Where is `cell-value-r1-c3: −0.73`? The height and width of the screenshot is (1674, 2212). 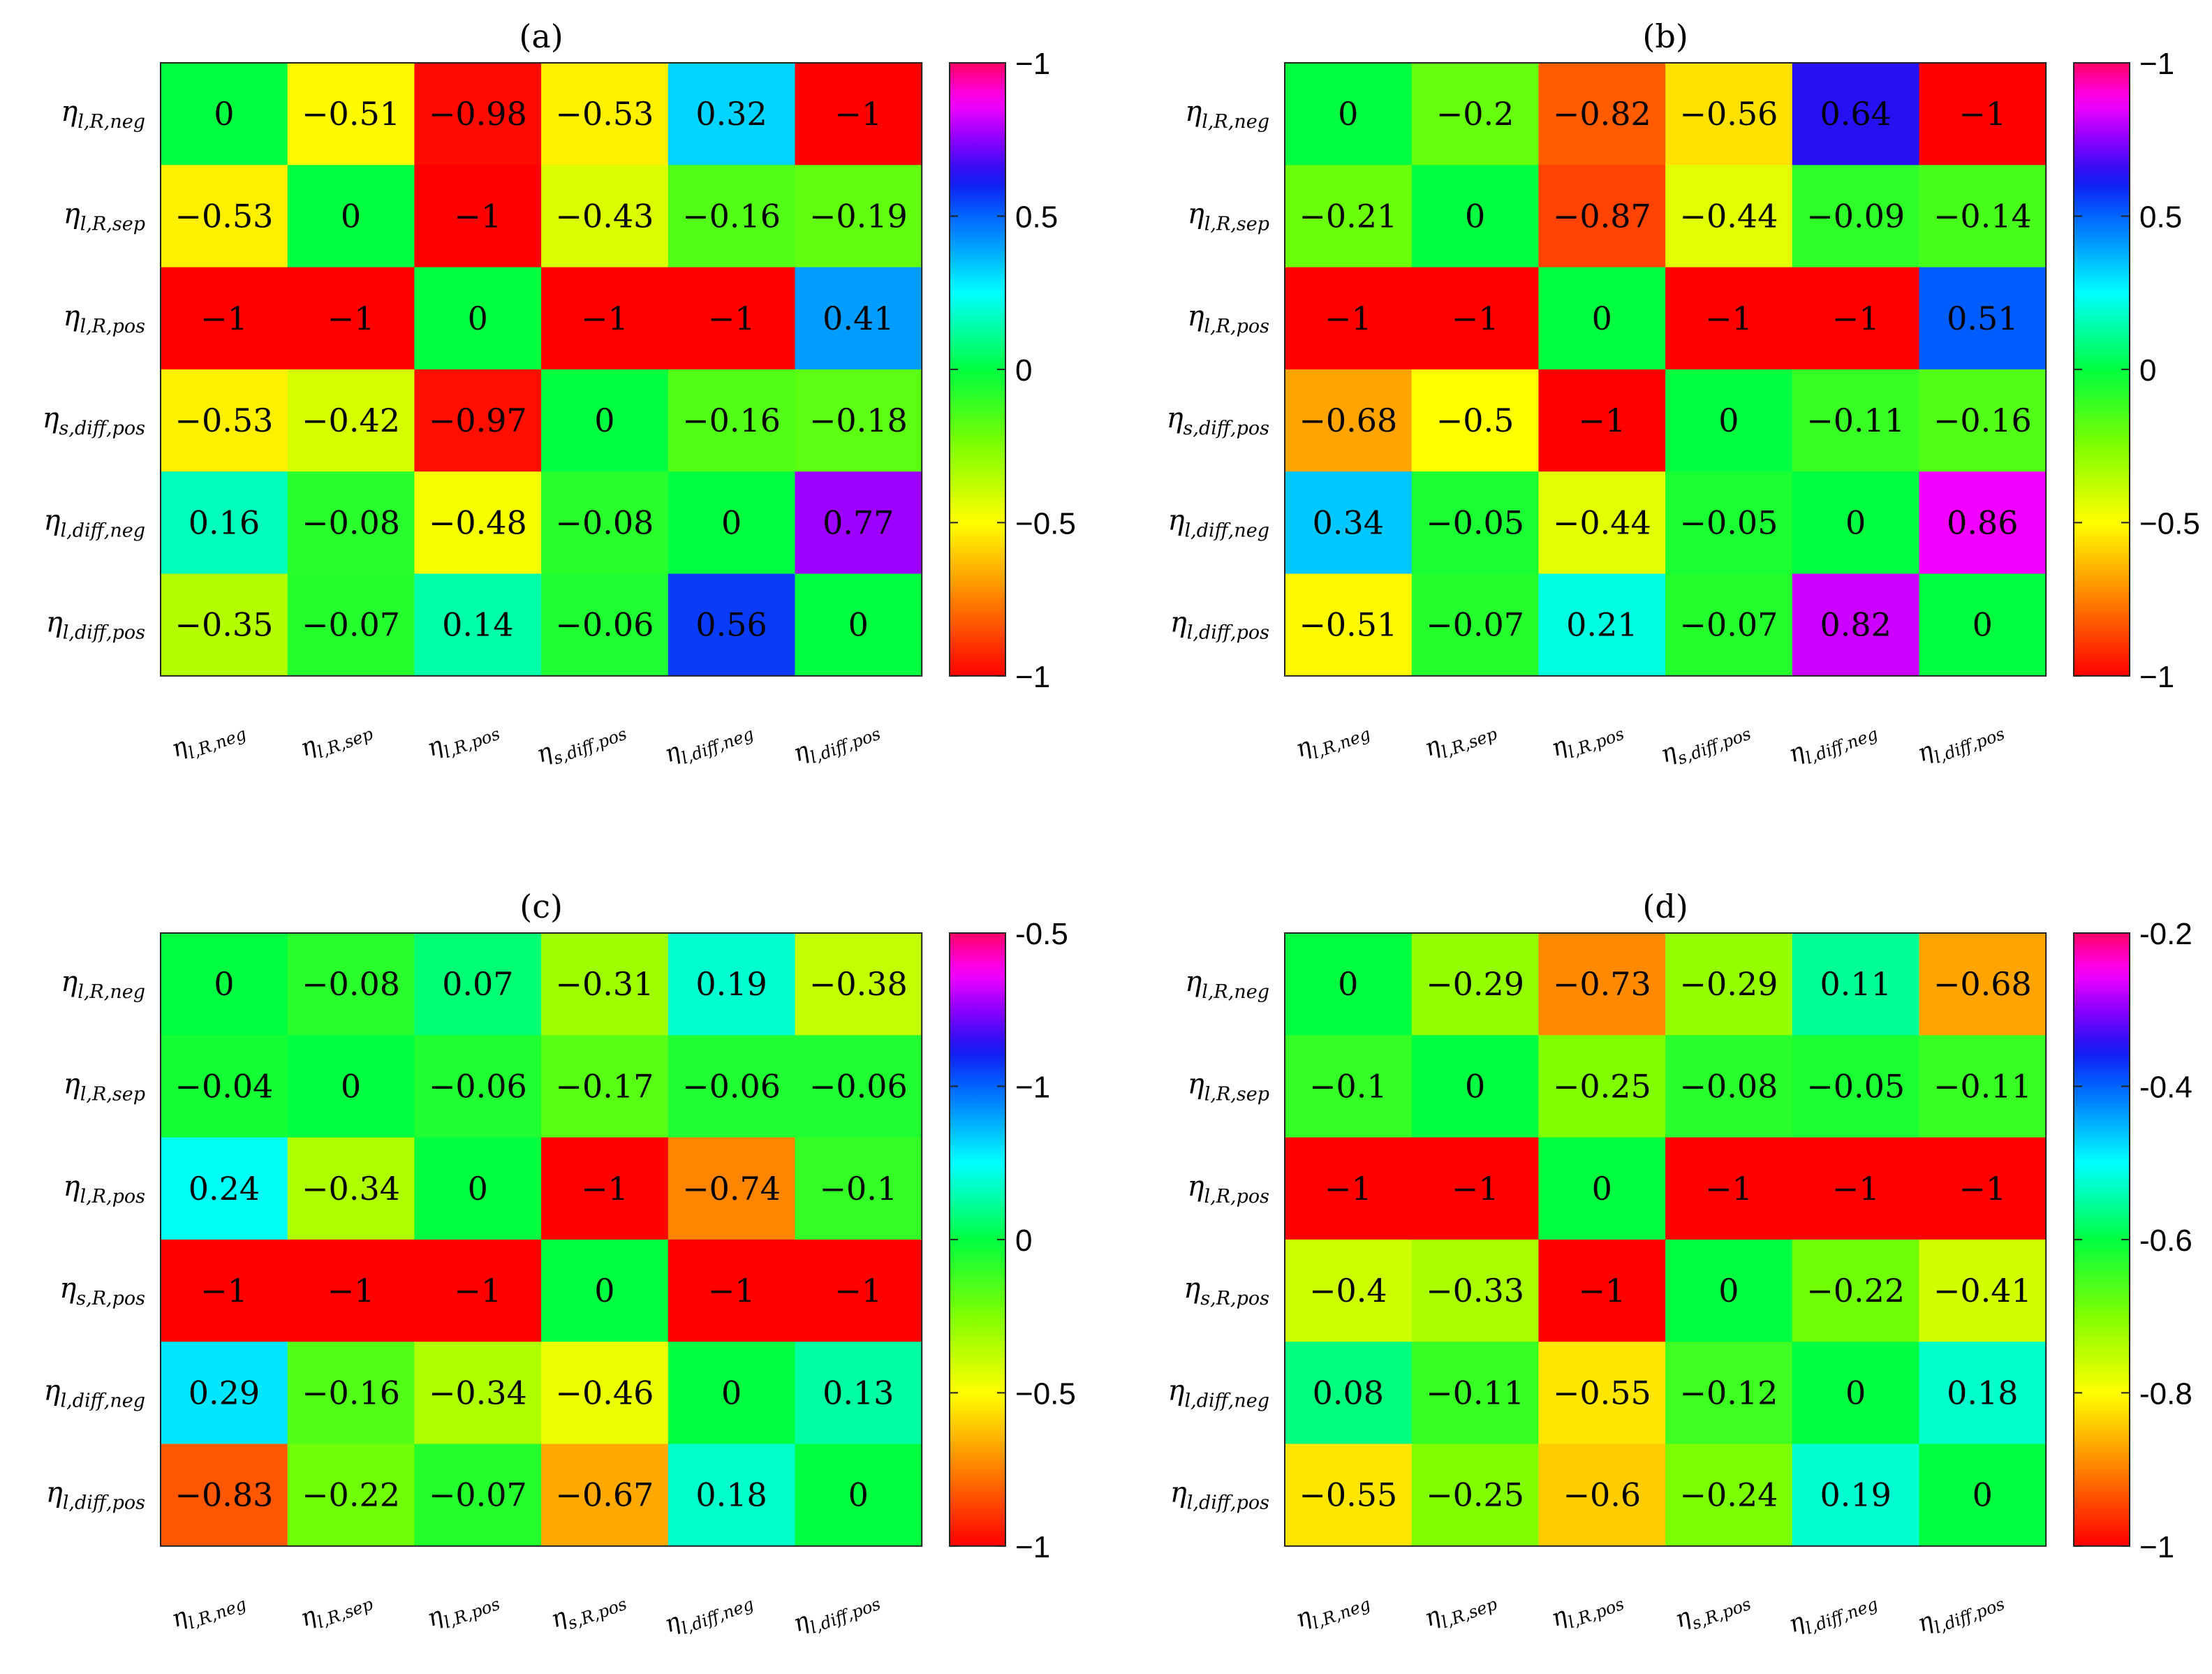 cell-value-r1-c3: −0.73 is located at coordinates (1602, 984).